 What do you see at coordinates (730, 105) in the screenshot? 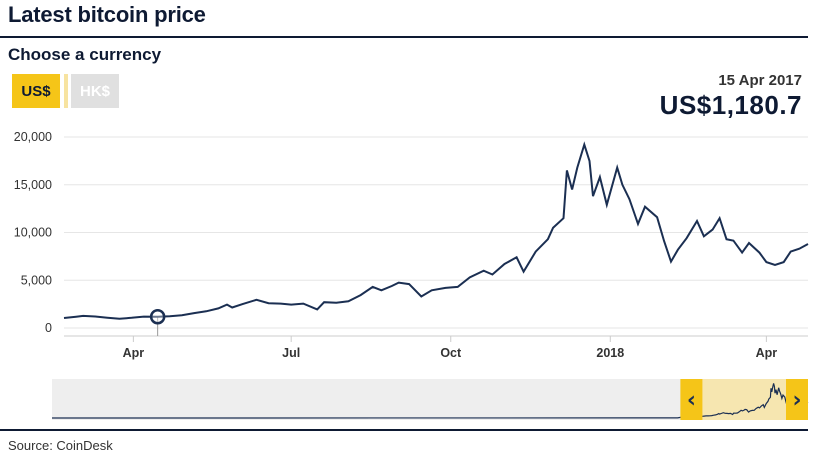
I see `tooltip-price: US$1,180.7` at bounding box center [730, 105].